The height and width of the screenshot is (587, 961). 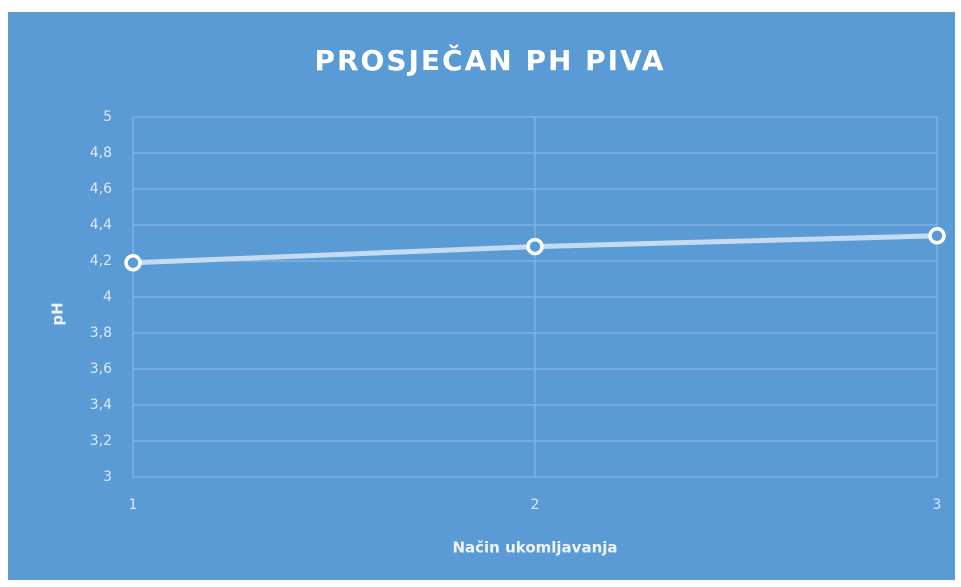 What do you see at coordinates (101, 189) in the screenshot?
I see `y-tick-label: 4,6` at bounding box center [101, 189].